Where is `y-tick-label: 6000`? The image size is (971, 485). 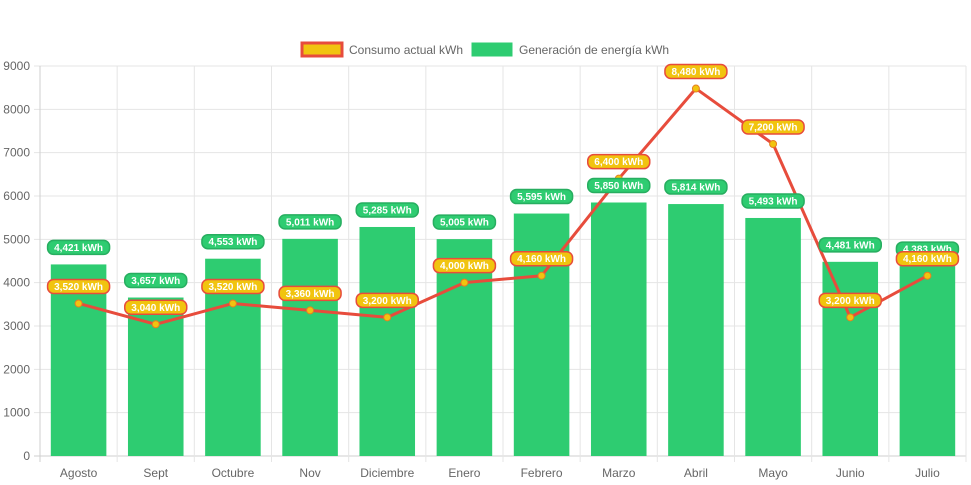
y-tick-label: 6000 is located at coordinates (16, 196).